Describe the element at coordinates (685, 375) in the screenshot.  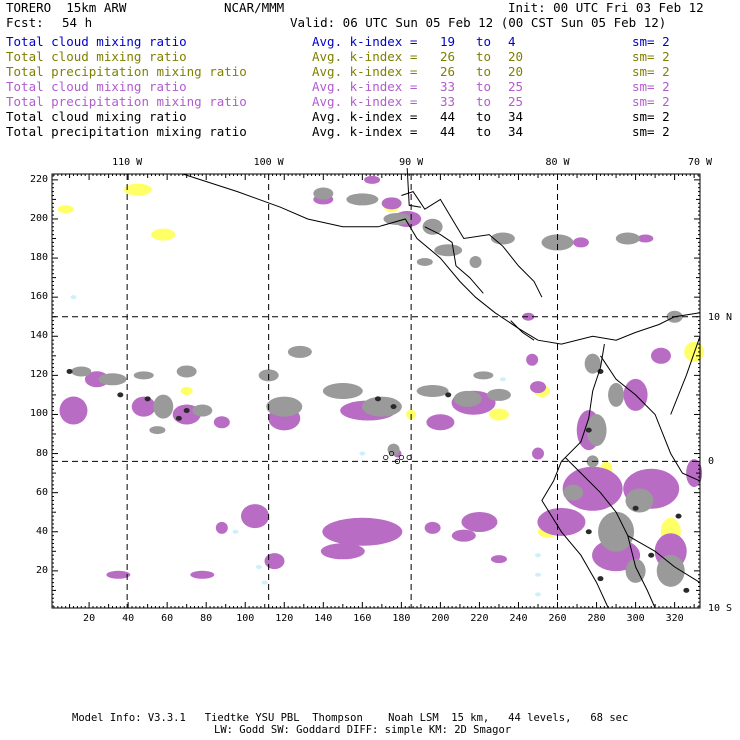
I see `border-ve` at that location.